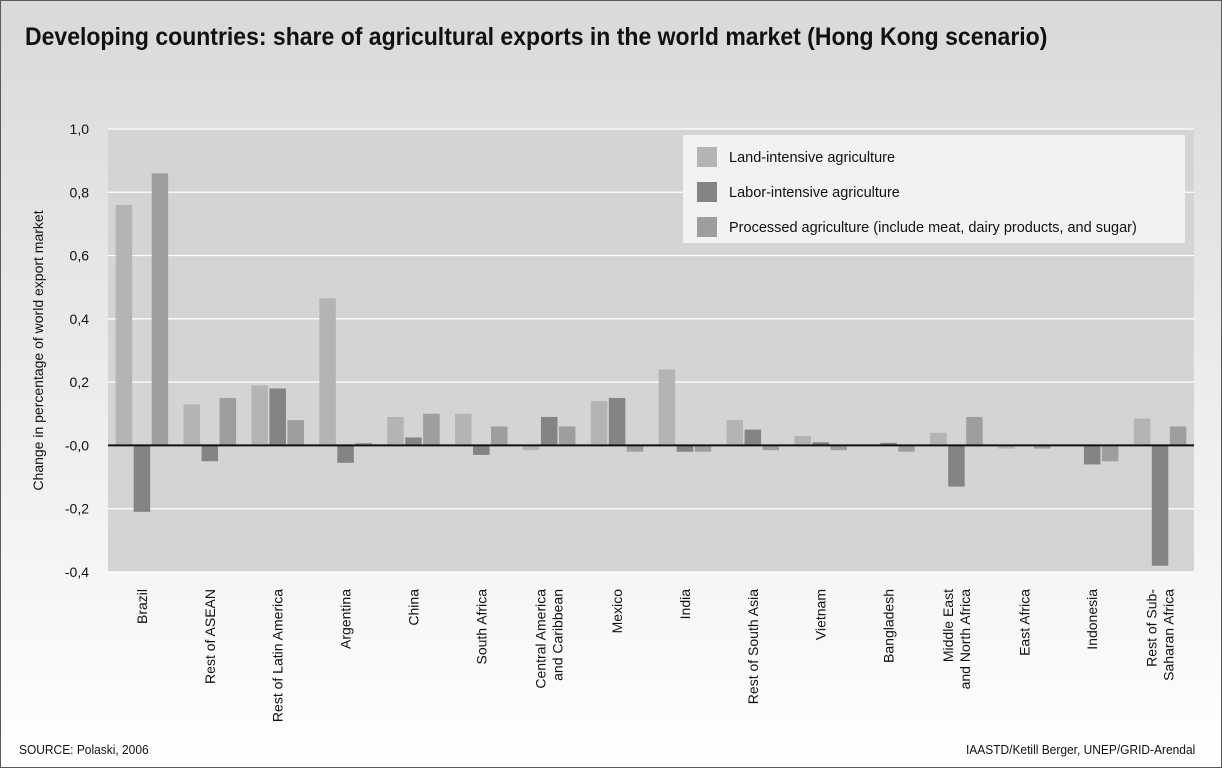  Describe the element at coordinates (934, 189) in the screenshot. I see `legend-box` at that location.